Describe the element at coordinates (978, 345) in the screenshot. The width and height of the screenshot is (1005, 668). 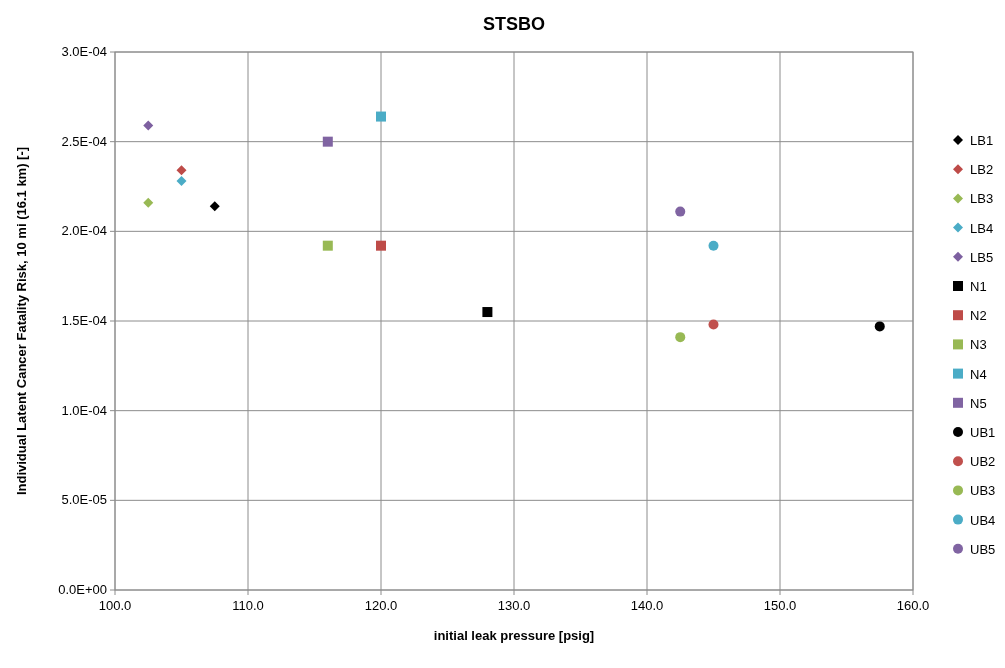
I see `legend-label: N3` at that location.